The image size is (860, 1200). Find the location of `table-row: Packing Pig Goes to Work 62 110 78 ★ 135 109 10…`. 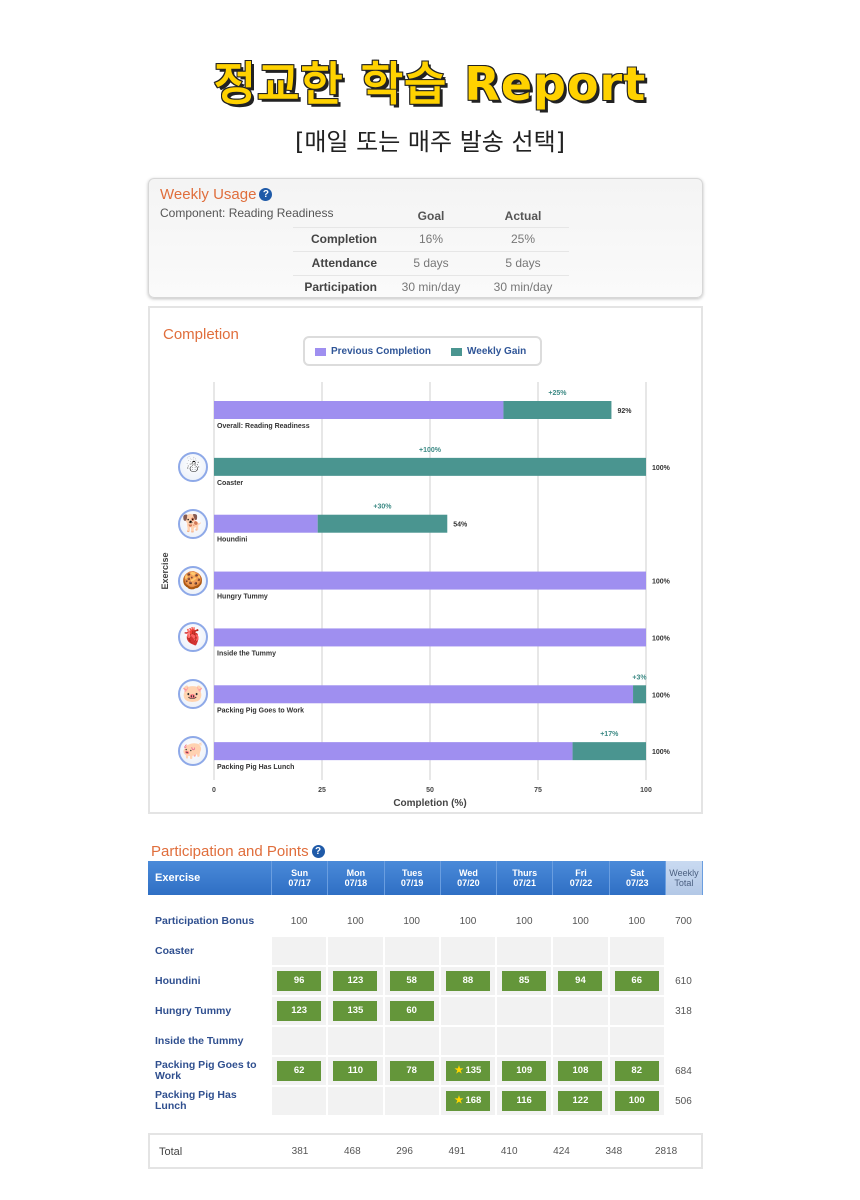

table-row: Packing Pig Goes to Work 62 110 78 ★ 135 109 10… is located at coordinates (425, 1072).